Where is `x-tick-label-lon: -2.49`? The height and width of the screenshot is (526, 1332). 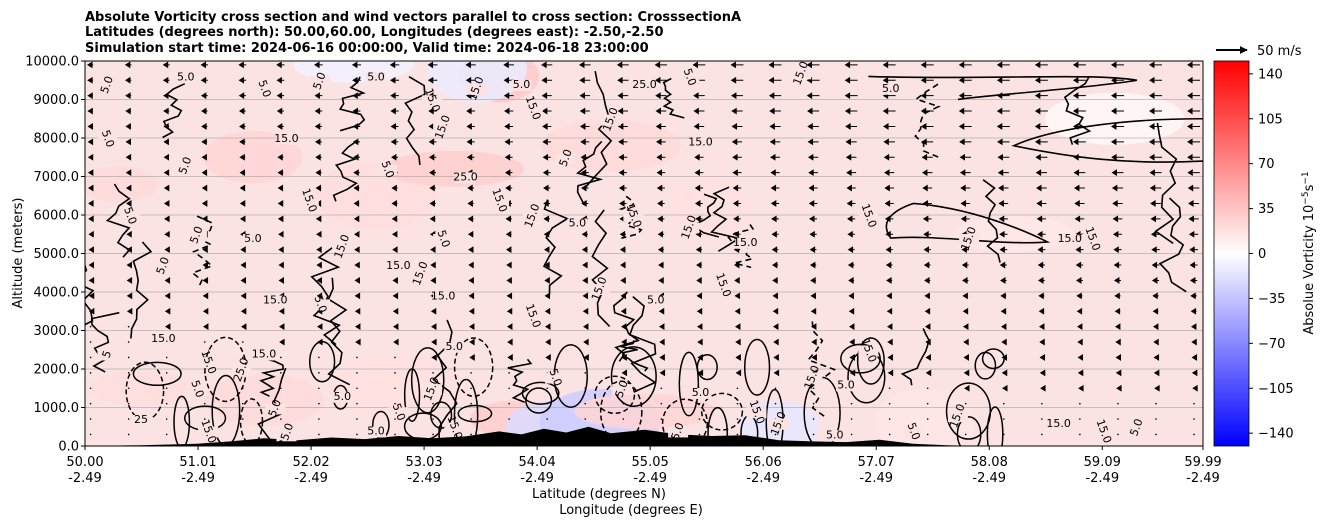
x-tick-label-lon: -2.49 is located at coordinates (989, 478).